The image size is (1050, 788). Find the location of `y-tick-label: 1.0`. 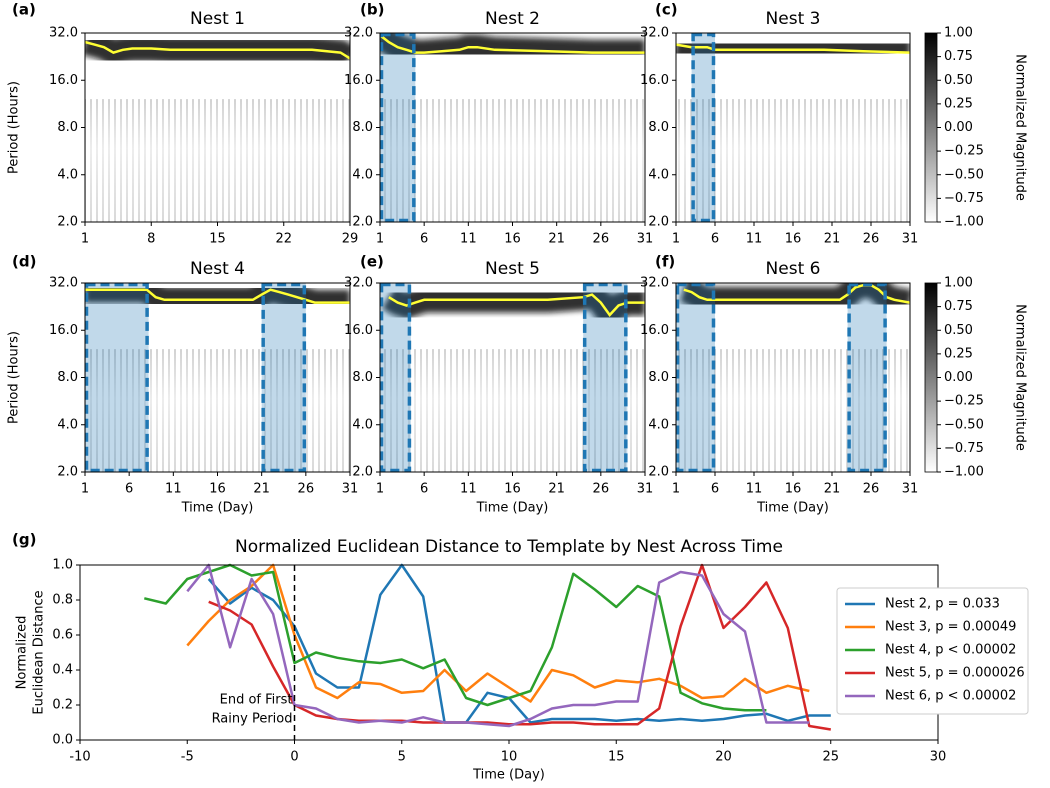

y-tick-label: 1.0 is located at coordinates (62, 565).